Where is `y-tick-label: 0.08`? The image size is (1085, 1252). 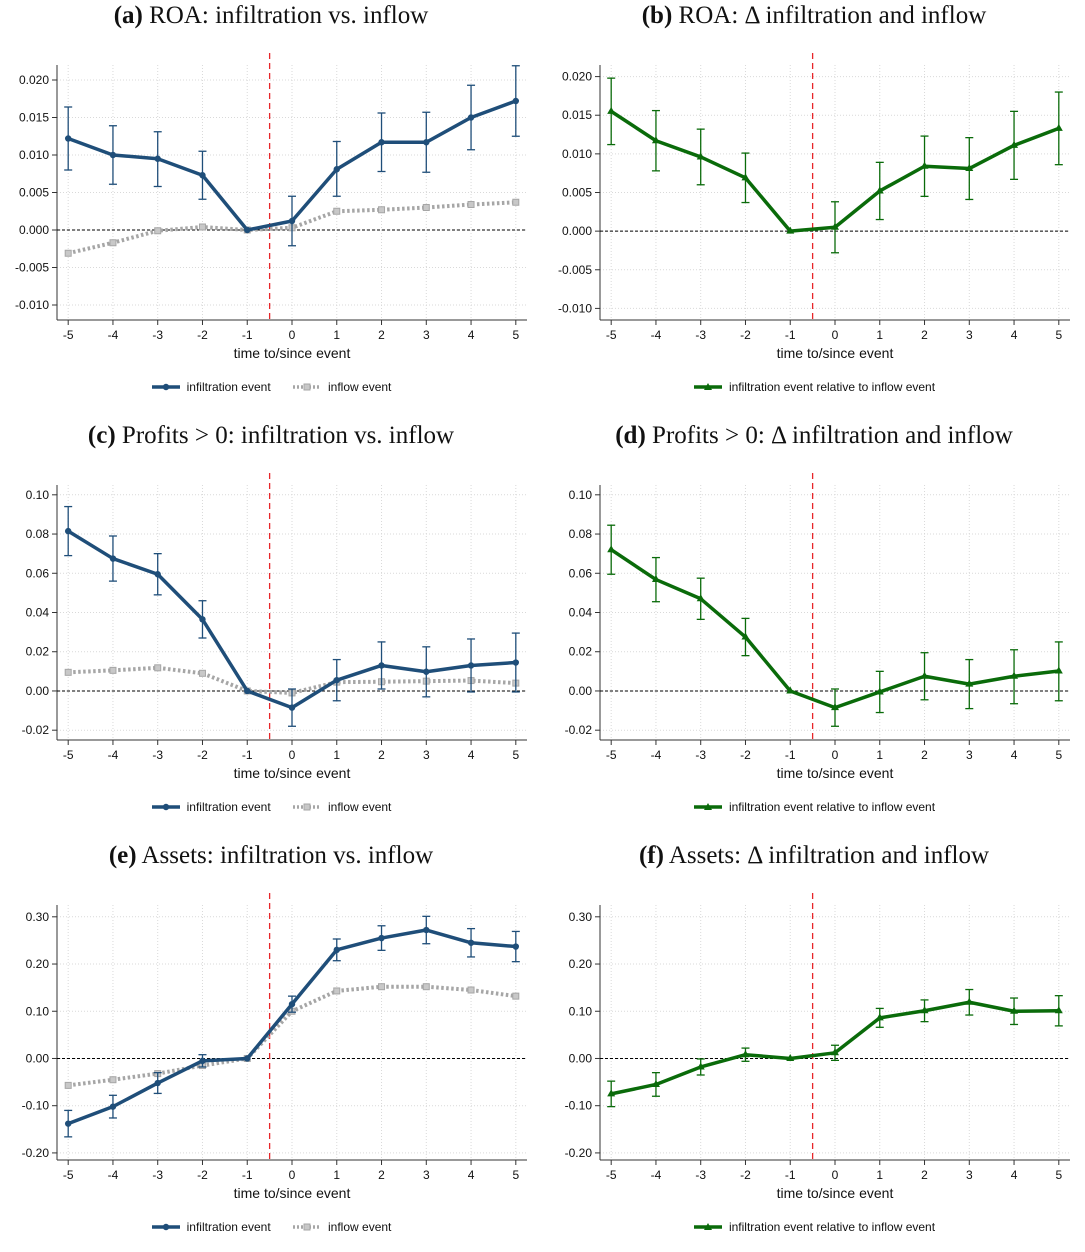 y-tick-label: 0.08 is located at coordinates (38, 534).